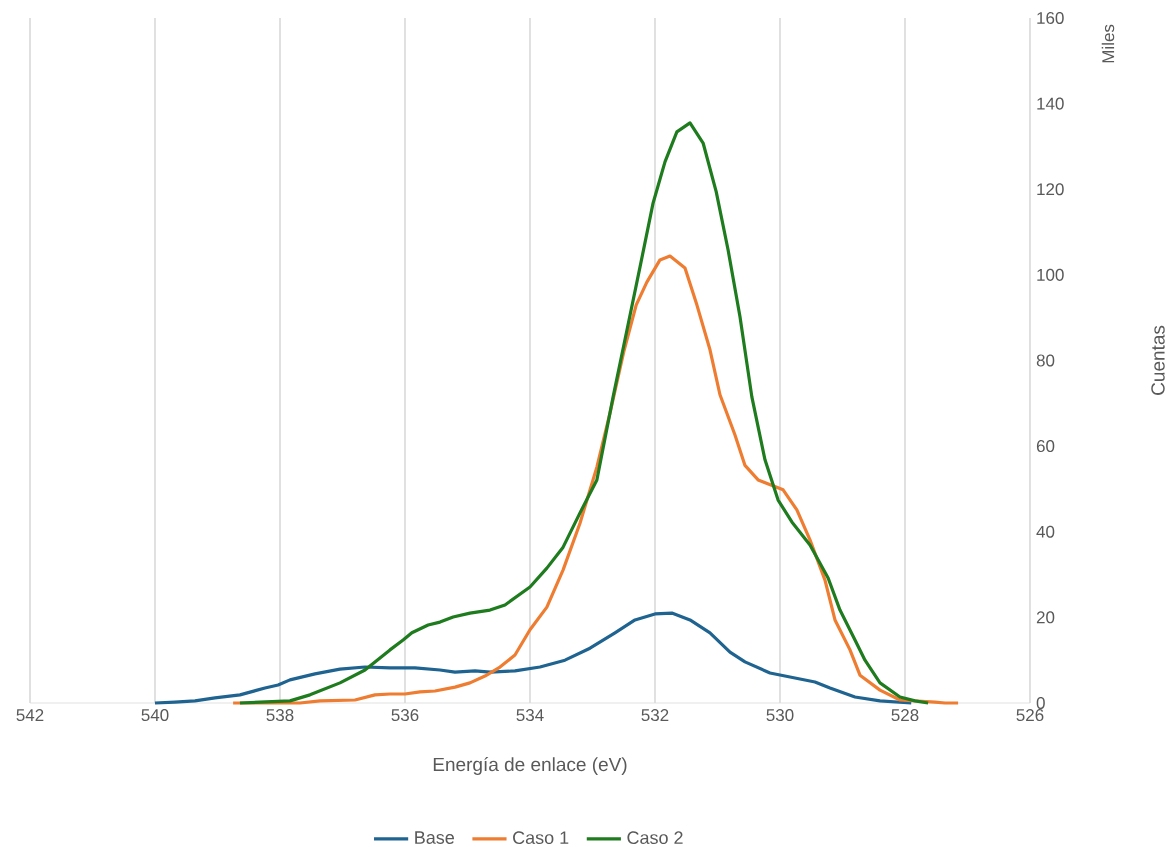 This screenshot has height=847, width=1175. Describe the element at coordinates (530, 766) in the screenshot. I see `x-axis-title: Energía de enlace (eV)` at that location.